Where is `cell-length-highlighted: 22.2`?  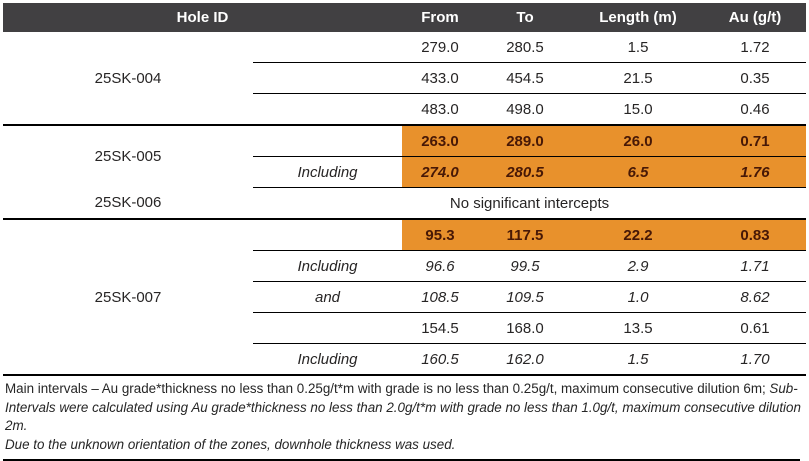 cell-length-highlighted: 22.2 is located at coordinates (638, 234).